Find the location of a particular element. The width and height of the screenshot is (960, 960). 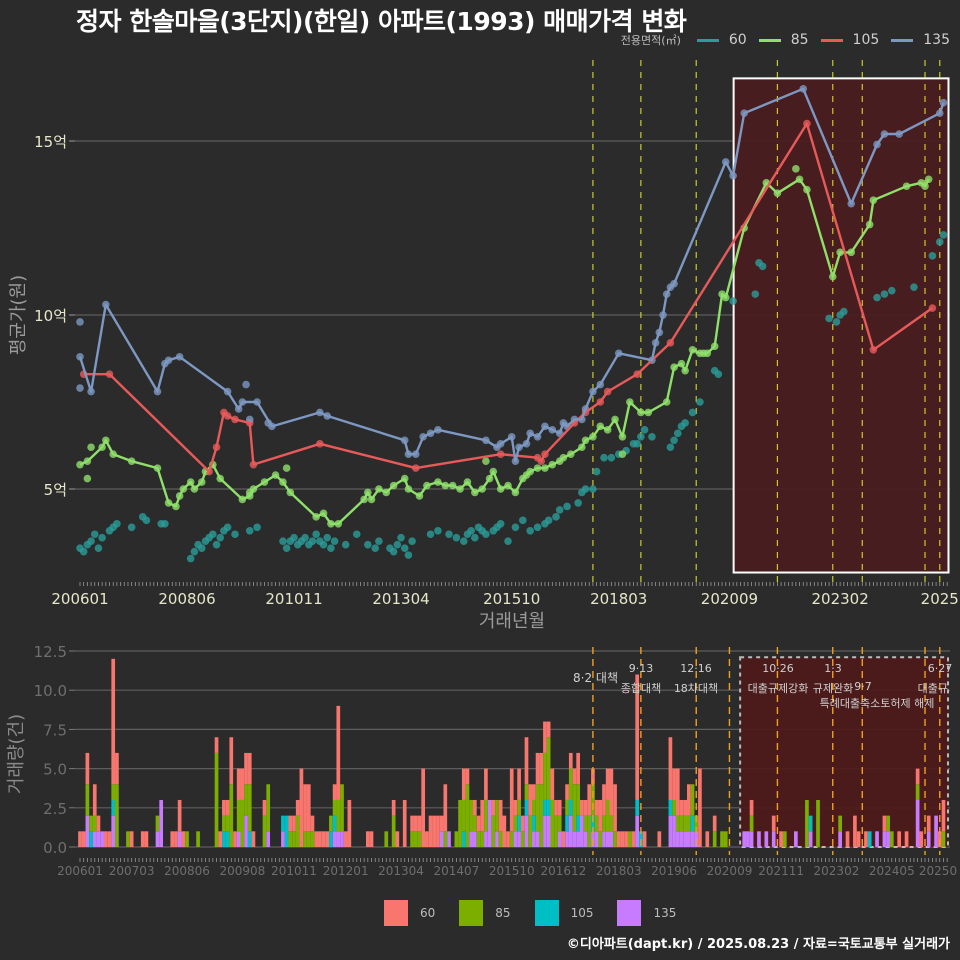

annotation-label: 대출규 is located at coordinates (933, 688).